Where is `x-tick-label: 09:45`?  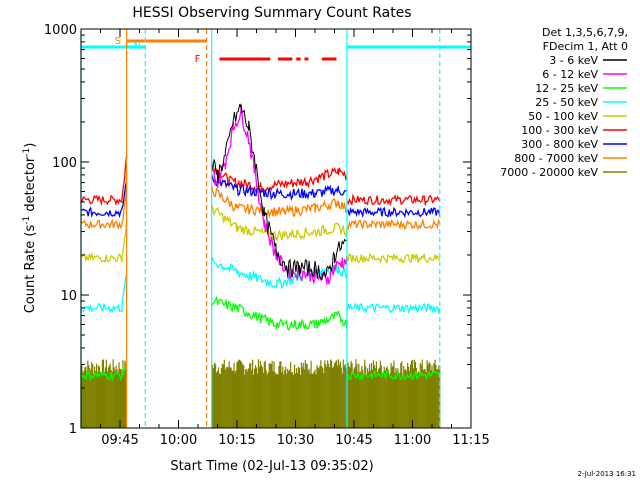
x-tick-label: 09:45 is located at coordinates (119, 440).